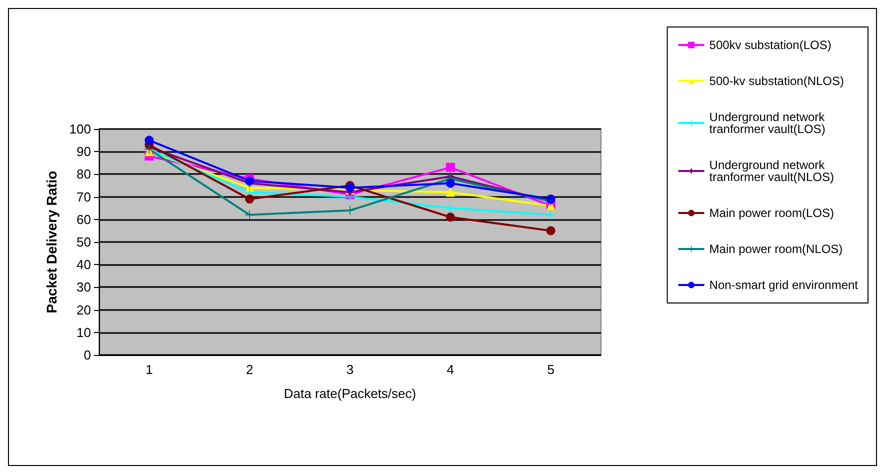  What do you see at coordinates (83, 310) in the screenshot?
I see `y-tick-label: 20` at bounding box center [83, 310].